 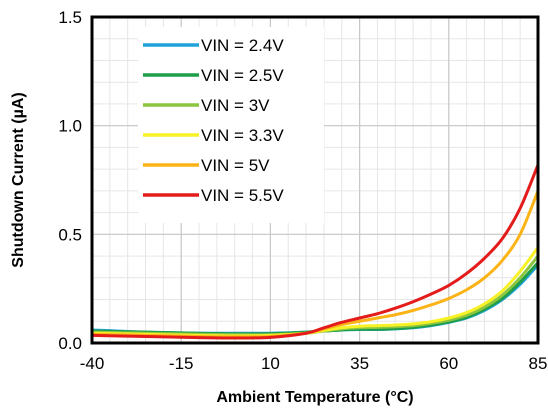 What do you see at coordinates (359, 363) in the screenshot?
I see `x-tick-label: 35` at bounding box center [359, 363].